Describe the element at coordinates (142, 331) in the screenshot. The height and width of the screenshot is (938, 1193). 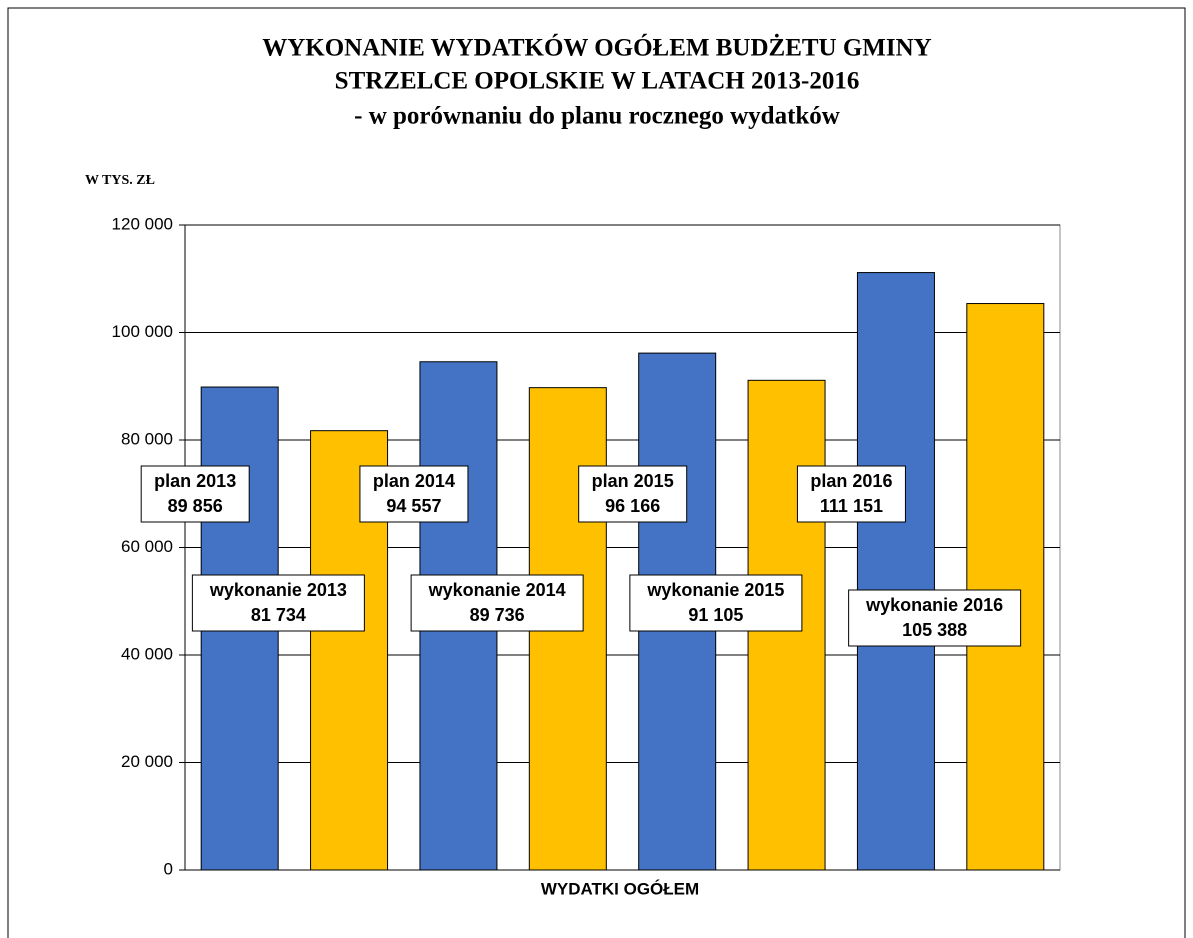
I see `y-tick-label: 100 000` at that location.